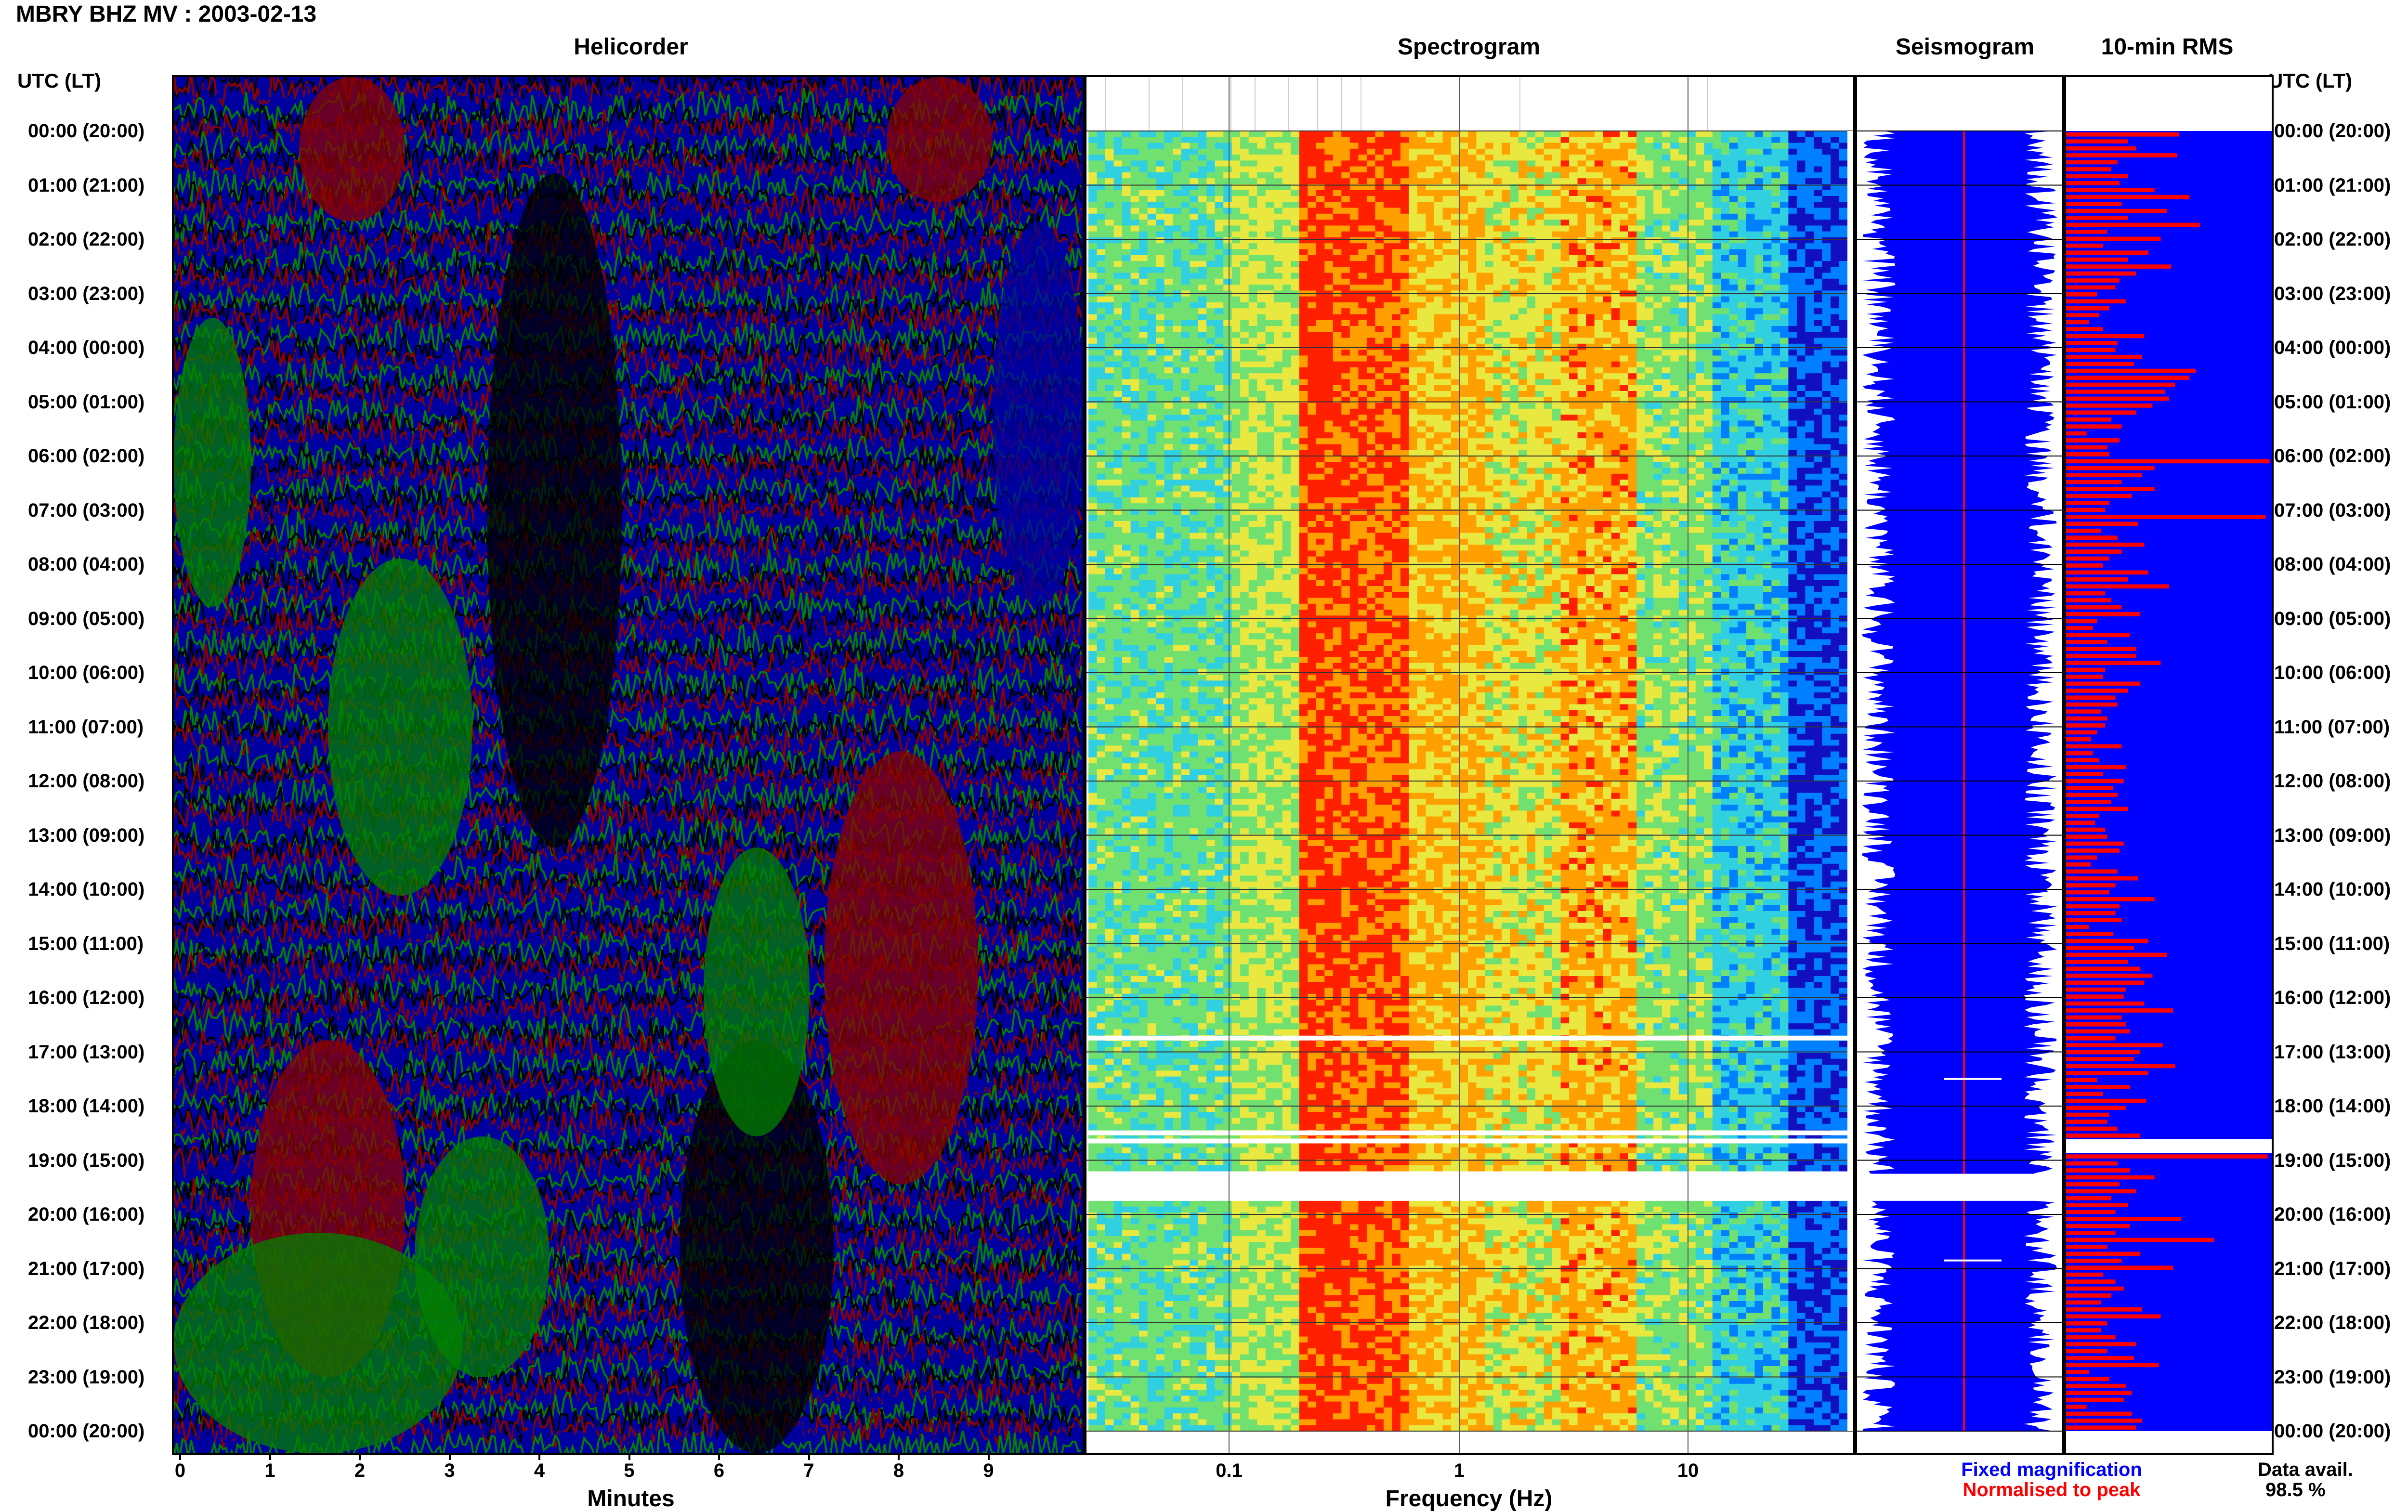 Image resolution: width=2408 pixels, height=1512 pixels. I want to click on chart-title: MBRY BHZ MV : 2003-02-13, so click(166, 14).